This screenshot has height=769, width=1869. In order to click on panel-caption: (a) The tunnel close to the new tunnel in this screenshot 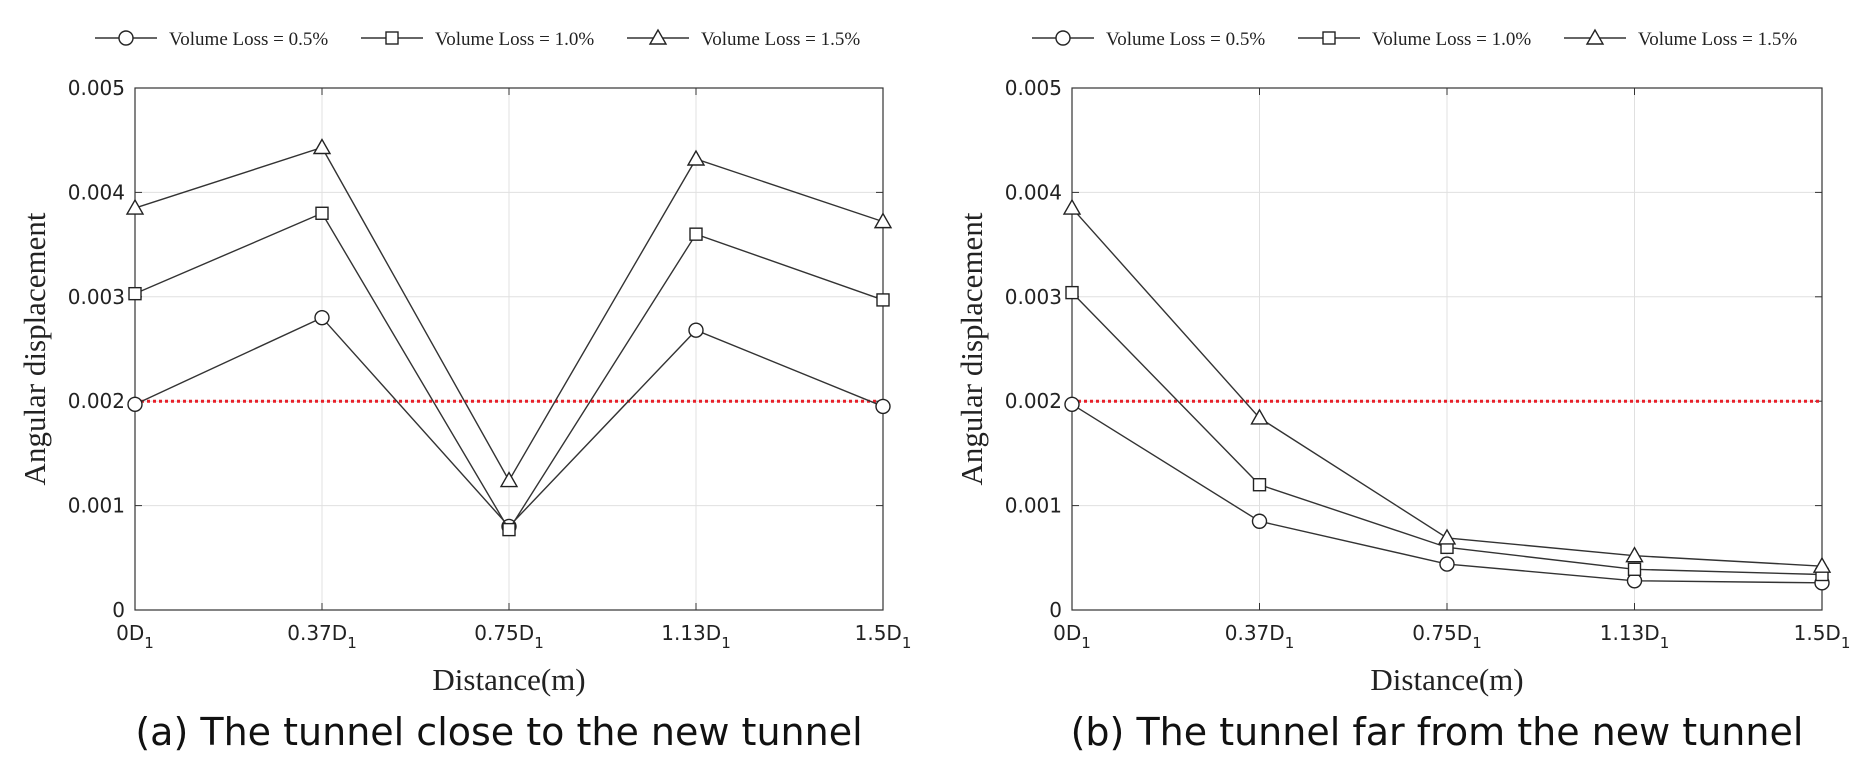, I will do `click(498, 732)`.